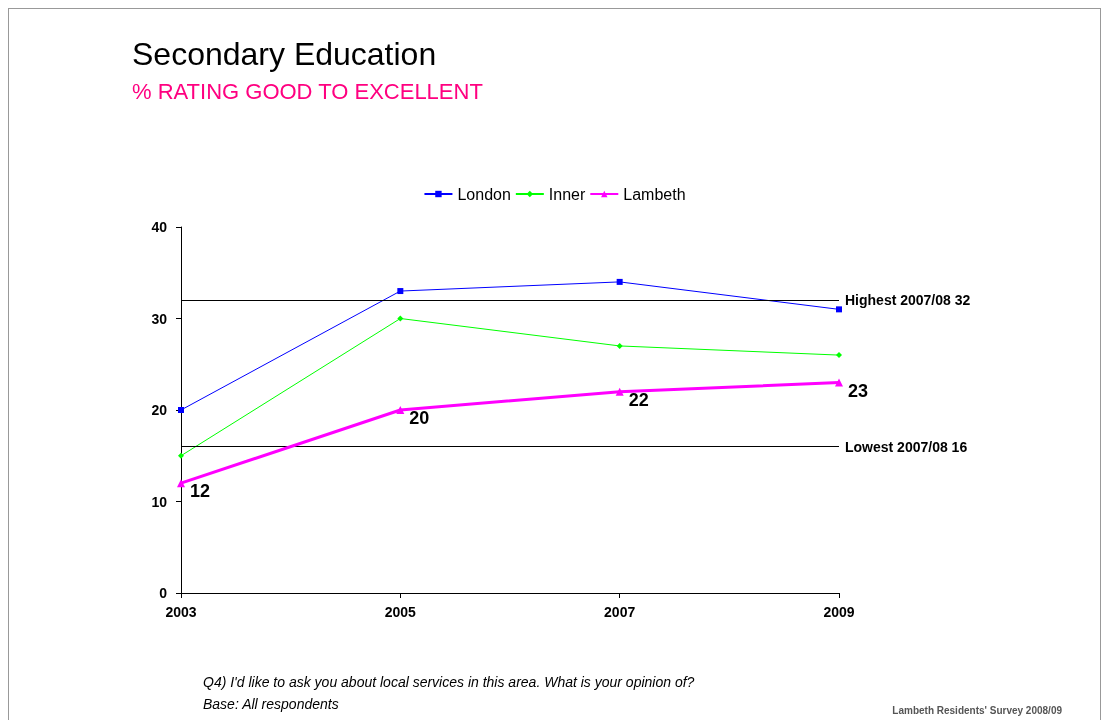 Image resolution: width=1101 pixels, height=720 pixels. Describe the element at coordinates (271, 704) in the screenshot. I see `text: Base: All respondents` at that location.